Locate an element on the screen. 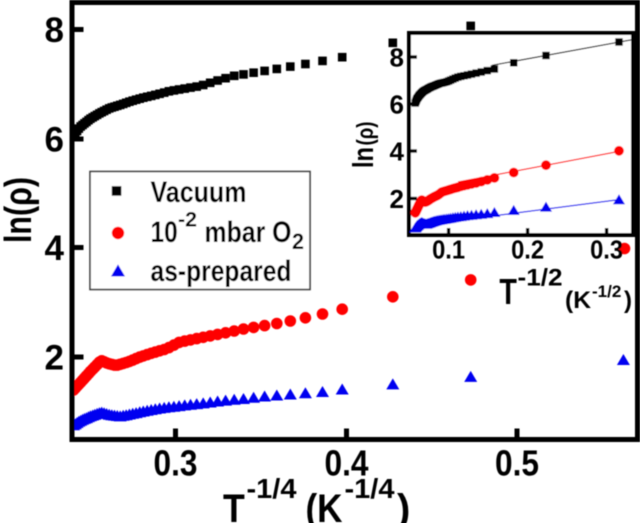 This screenshot has height=528, width=640. svg-text: (ρ) is located at coordinates (365, 134).